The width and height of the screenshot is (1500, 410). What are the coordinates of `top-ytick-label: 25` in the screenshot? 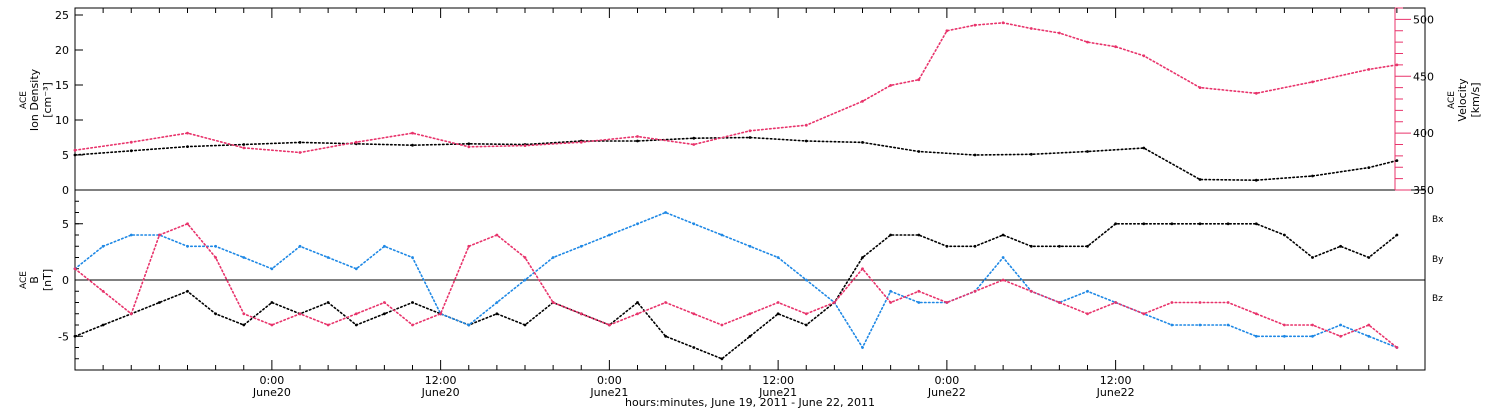 It's located at (62, 15).